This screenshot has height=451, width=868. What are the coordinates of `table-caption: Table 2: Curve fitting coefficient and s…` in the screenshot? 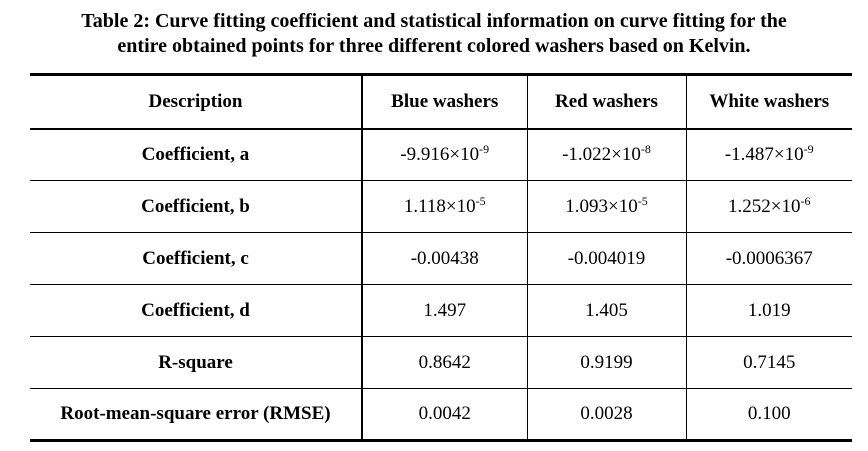 It's located at (434, 34).